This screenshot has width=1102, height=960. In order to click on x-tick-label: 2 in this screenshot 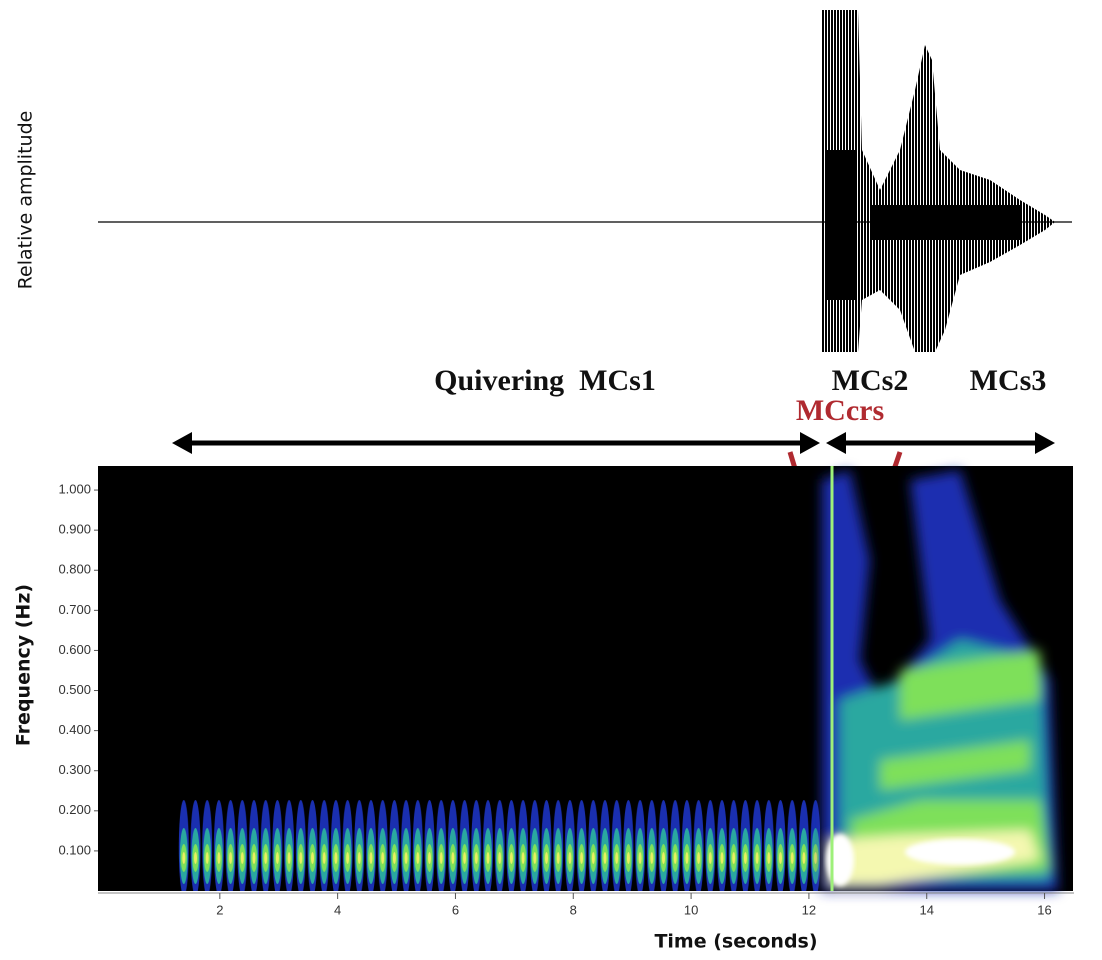, I will do `click(219, 909)`.